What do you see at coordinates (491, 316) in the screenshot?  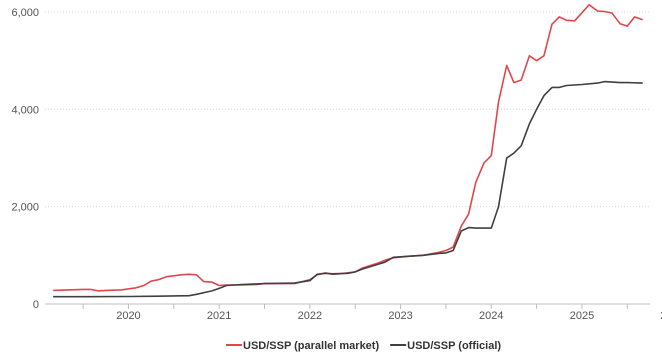 I see `x-tick-label: 2024` at bounding box center [491, 316].